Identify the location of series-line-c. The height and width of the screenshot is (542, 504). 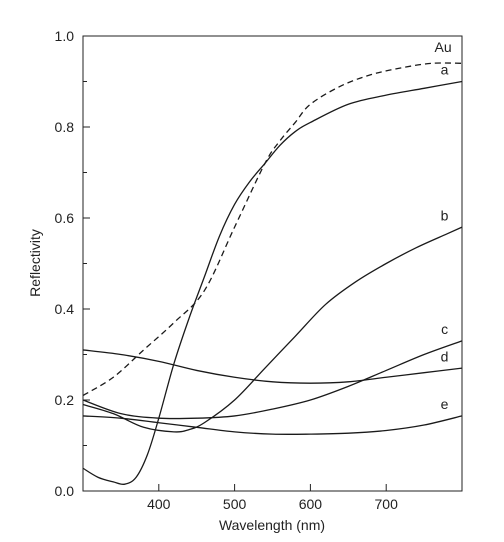
(272, 380).